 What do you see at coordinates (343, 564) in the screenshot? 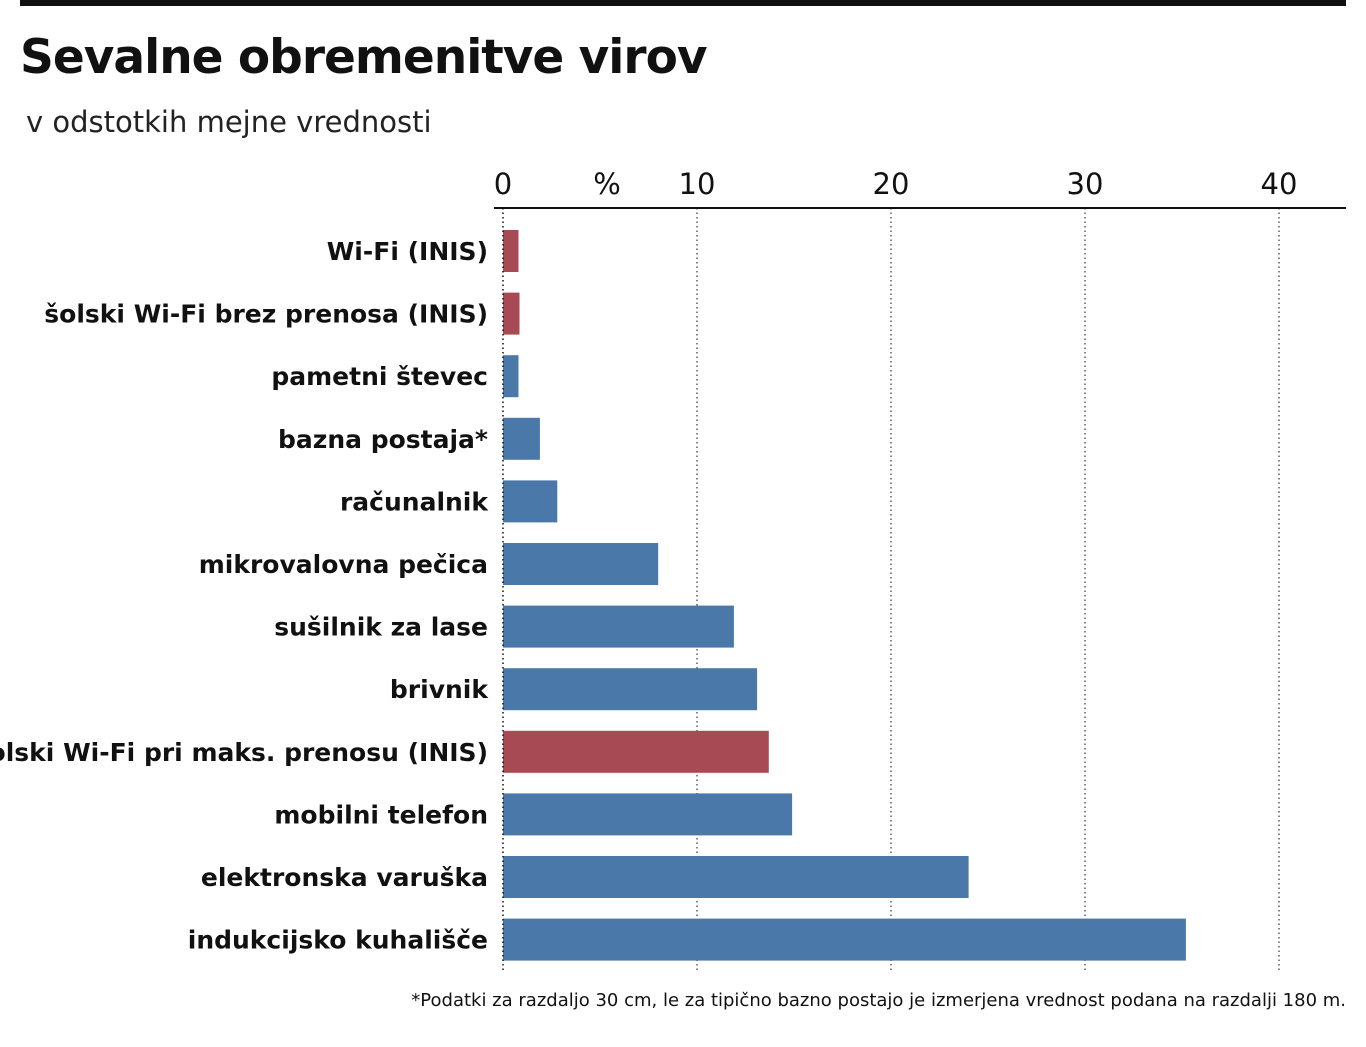
I see `category-label-6: mikrovalovna pečica` at bounding box center [343, 564].